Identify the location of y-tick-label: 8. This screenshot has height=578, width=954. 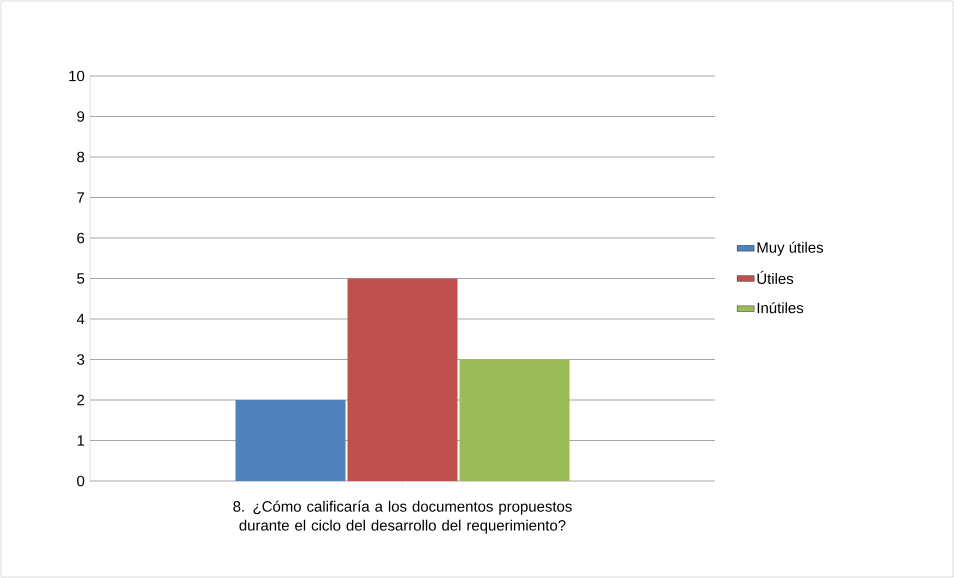
(80, 157).